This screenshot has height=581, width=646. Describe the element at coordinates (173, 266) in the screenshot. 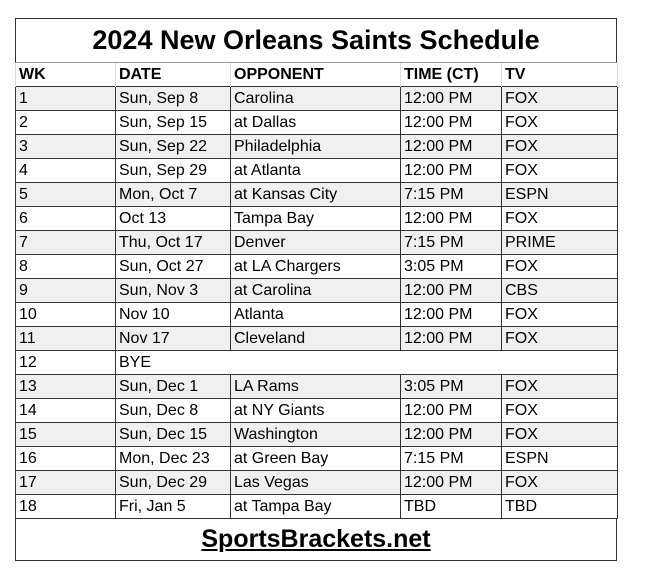

I see `cell-date: Sun, Oct 27` at that location.